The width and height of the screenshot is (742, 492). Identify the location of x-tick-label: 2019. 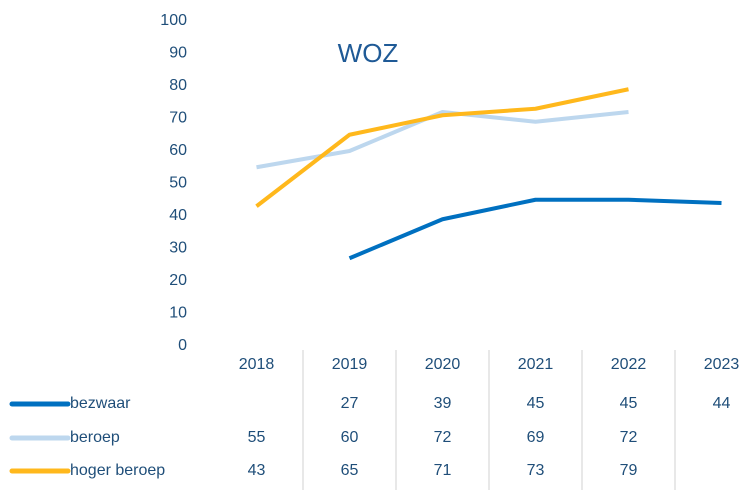
(350, 364).